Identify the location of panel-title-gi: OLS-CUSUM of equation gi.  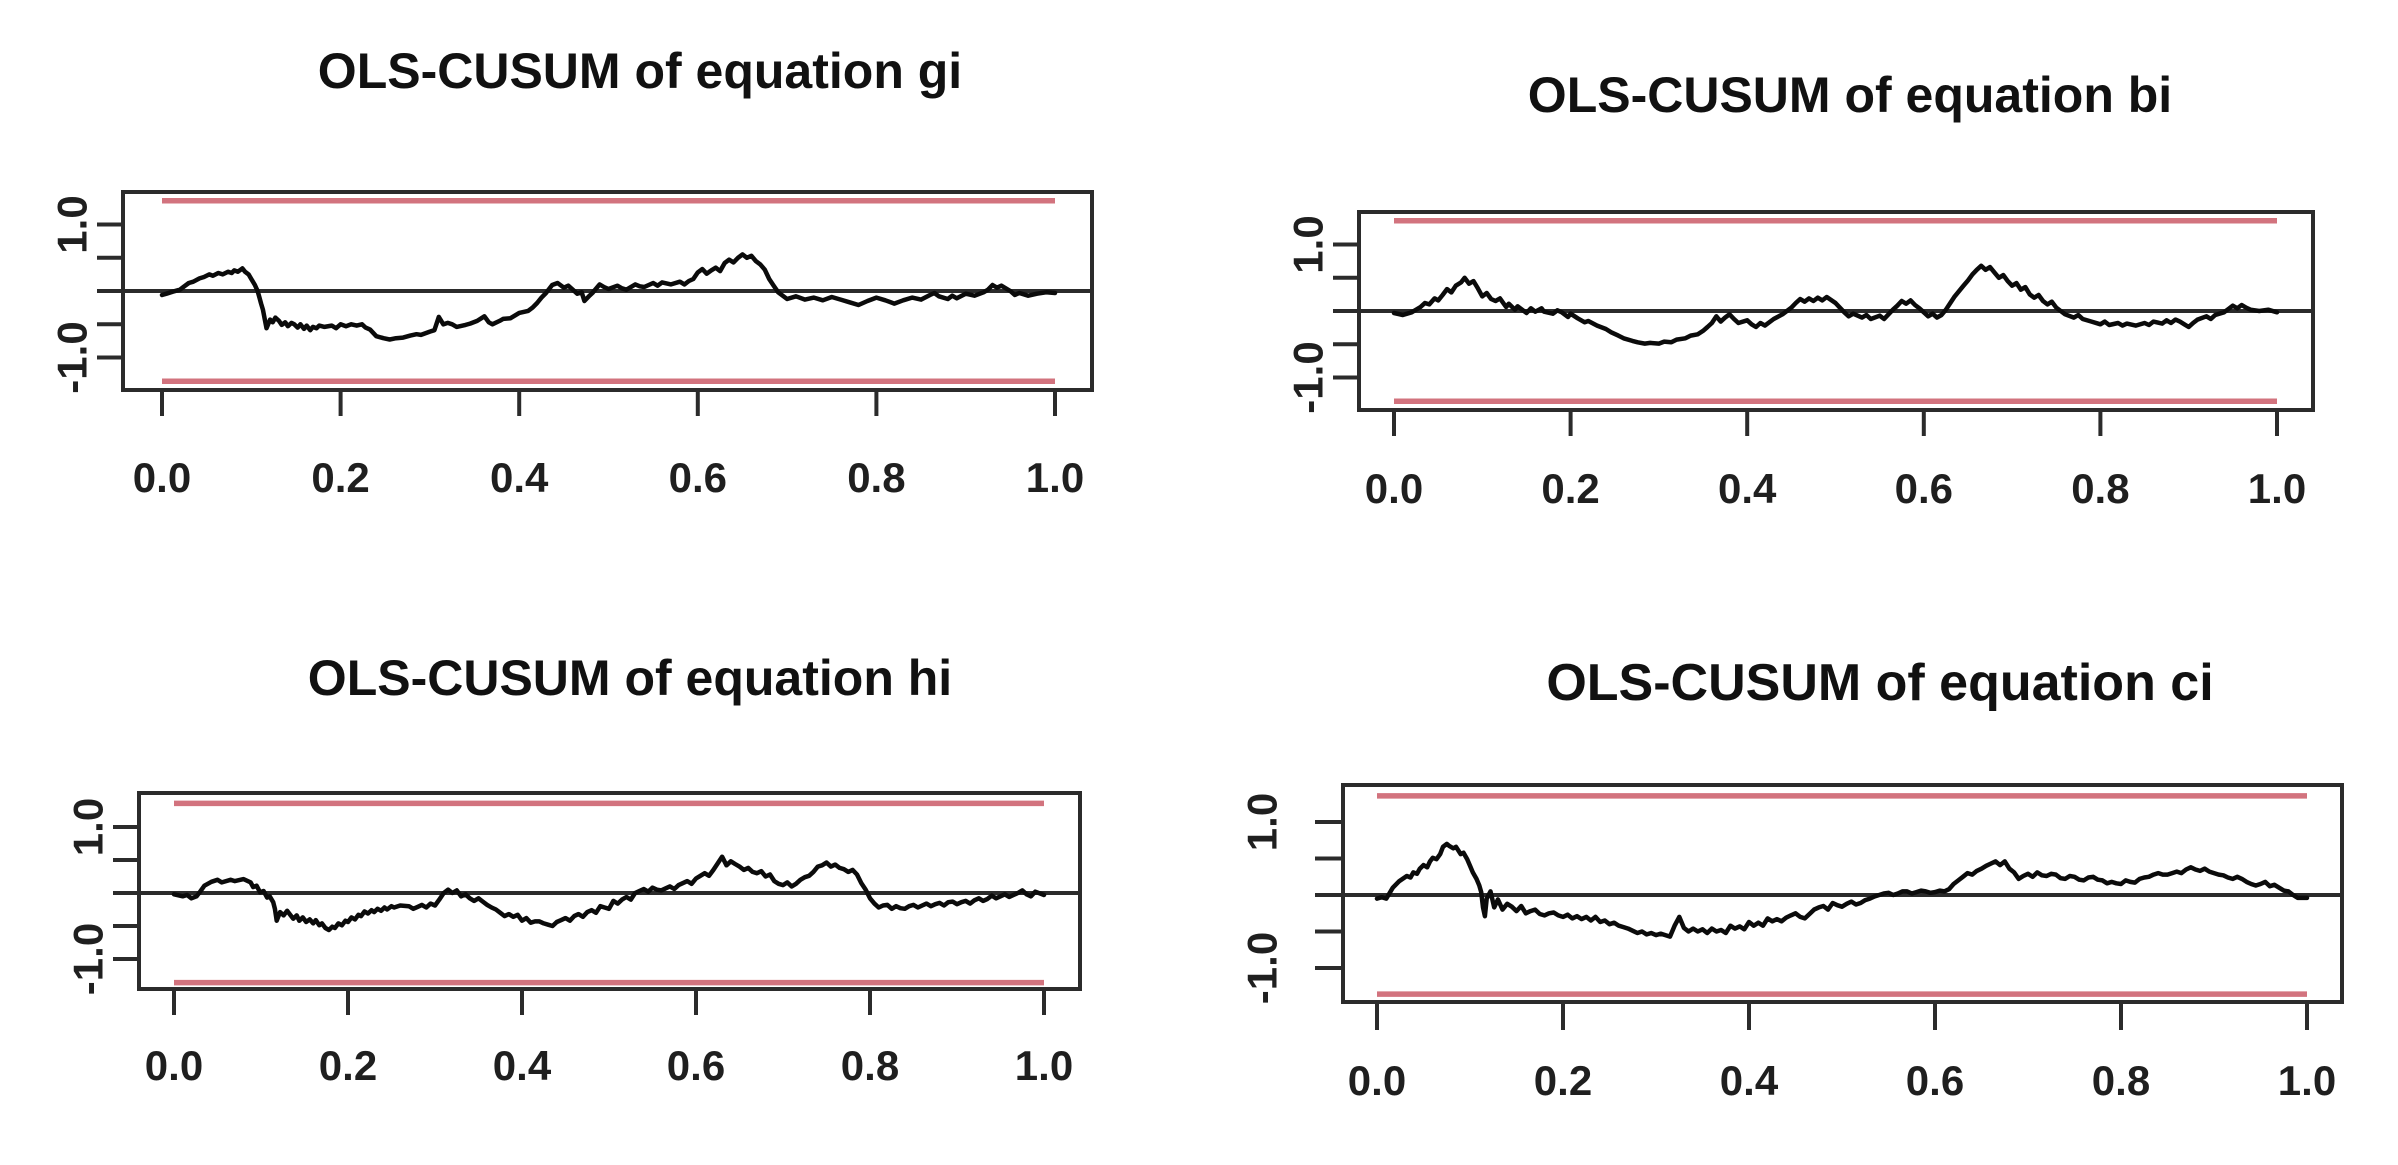
(640, 71).